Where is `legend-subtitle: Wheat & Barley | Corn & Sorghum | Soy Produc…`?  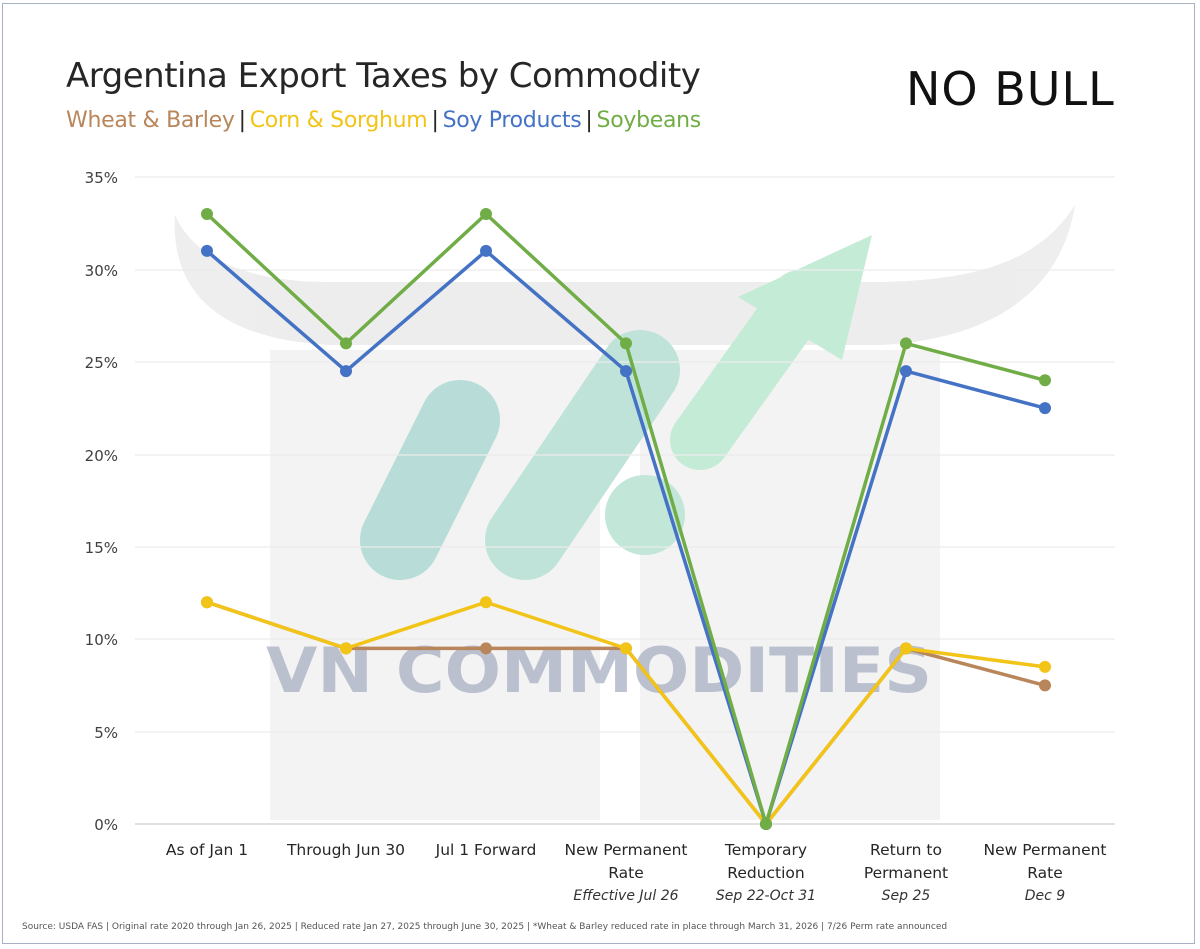
legend-subtitle: Wheat & Barley | Corn & Sorghum | Soy Produc… is located at coordinates (383, 120).